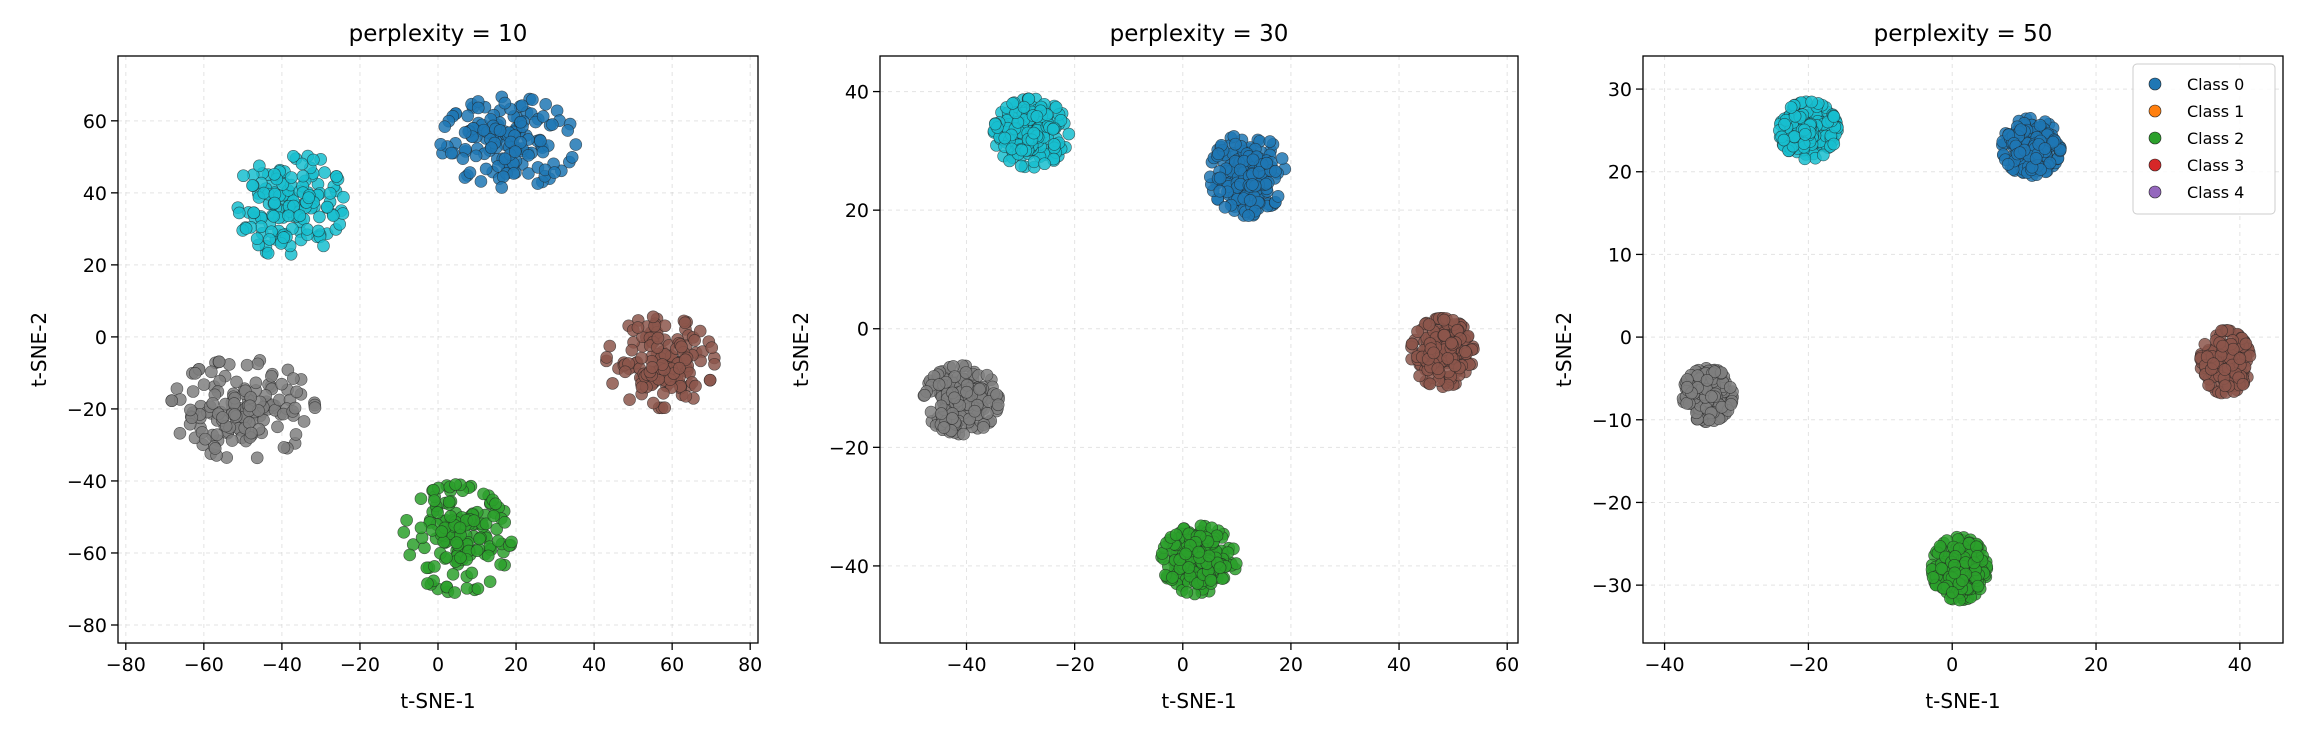 The image size is (2304, 736). What do you see at coordinates (1612, 586) in the screenshot?
I see `y-tick-label: −30` at bounding box center [1612, 586].